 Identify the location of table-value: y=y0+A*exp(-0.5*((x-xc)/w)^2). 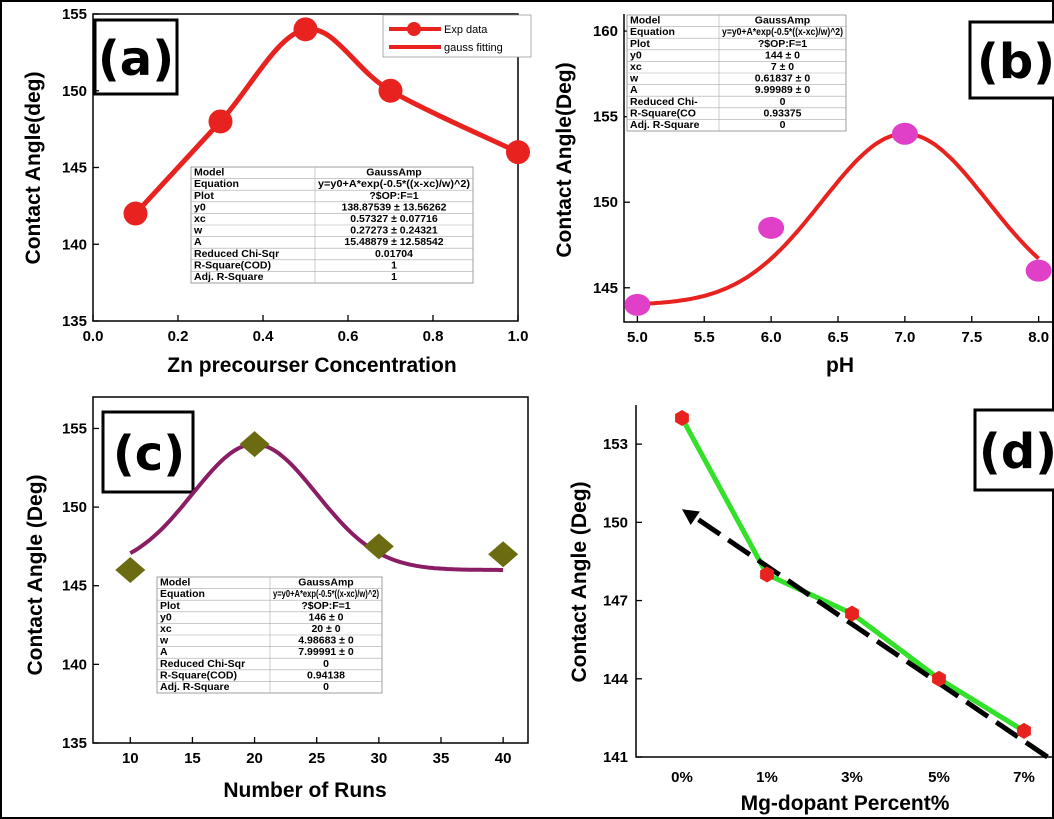
(782, 32).